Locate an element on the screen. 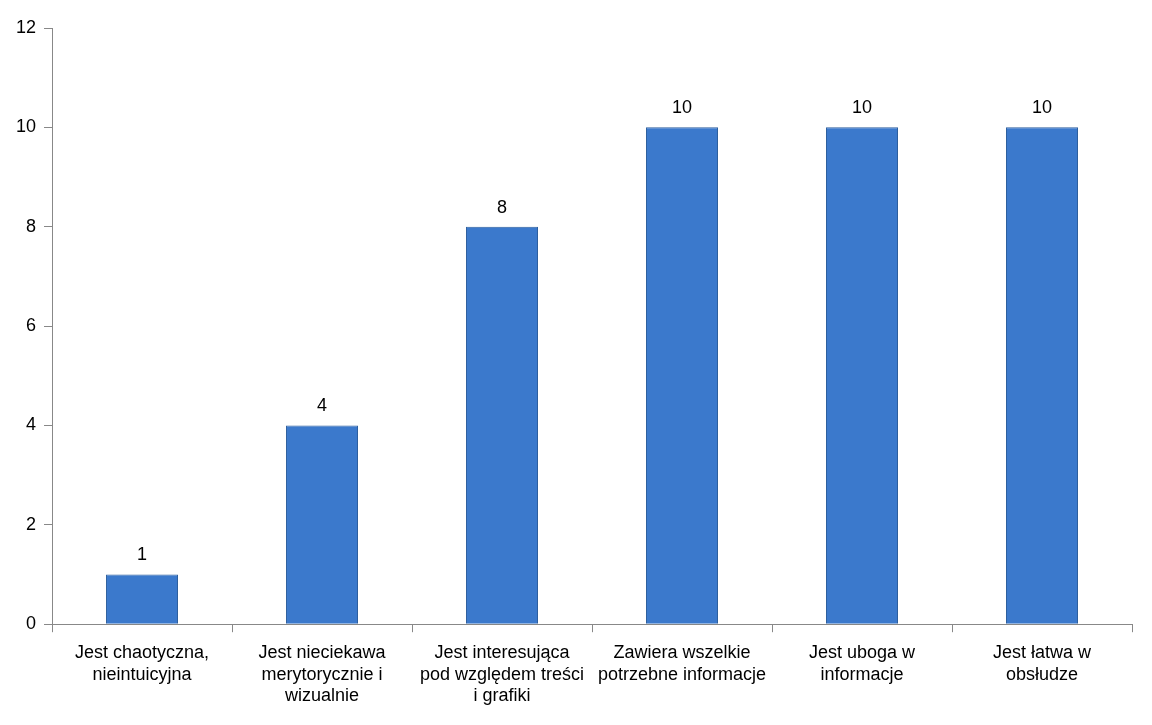 This screenshot has width=1152, height=725. y-tick-label: 0 is located at coordinates (31, 623).